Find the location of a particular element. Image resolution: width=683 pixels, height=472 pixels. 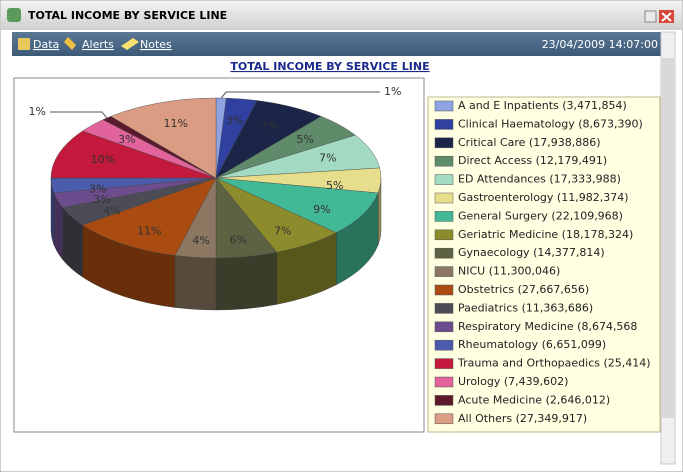

chart-title: TOTAL INCOME BY SERVICE LINE is located at coordinates (329, 66).